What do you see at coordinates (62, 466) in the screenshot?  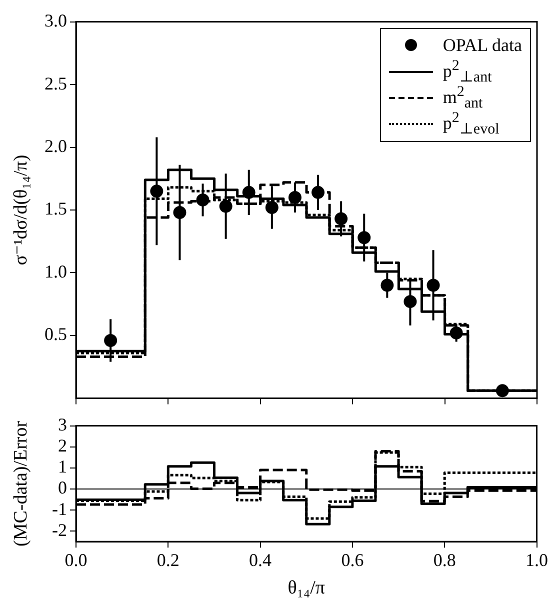 I see `y-tick-label: 1` at bounding box center [62, 466].